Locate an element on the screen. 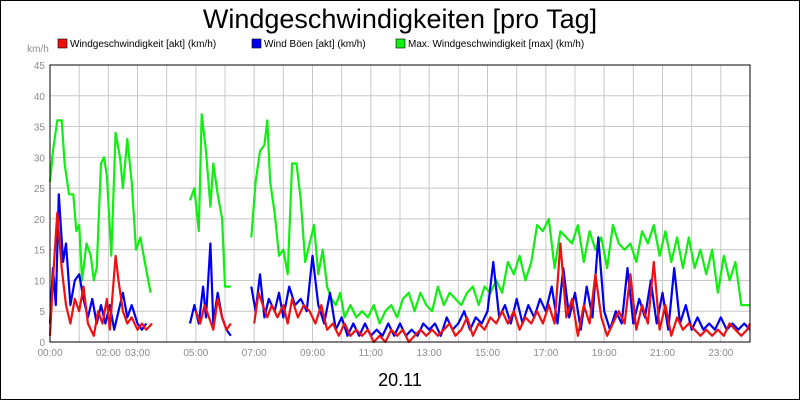  x-tick-label: 21:00 is located at coordinates (662, 353).